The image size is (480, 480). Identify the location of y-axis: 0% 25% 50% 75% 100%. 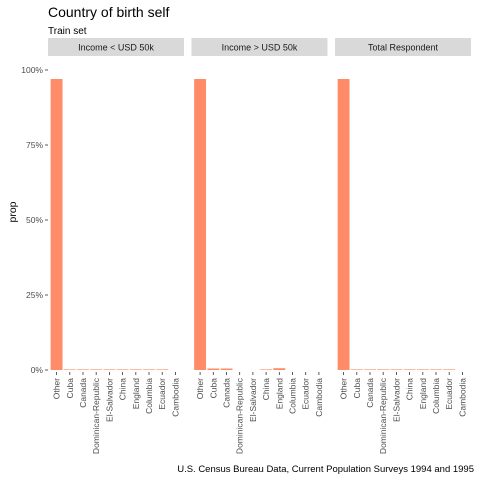
(34, 220).